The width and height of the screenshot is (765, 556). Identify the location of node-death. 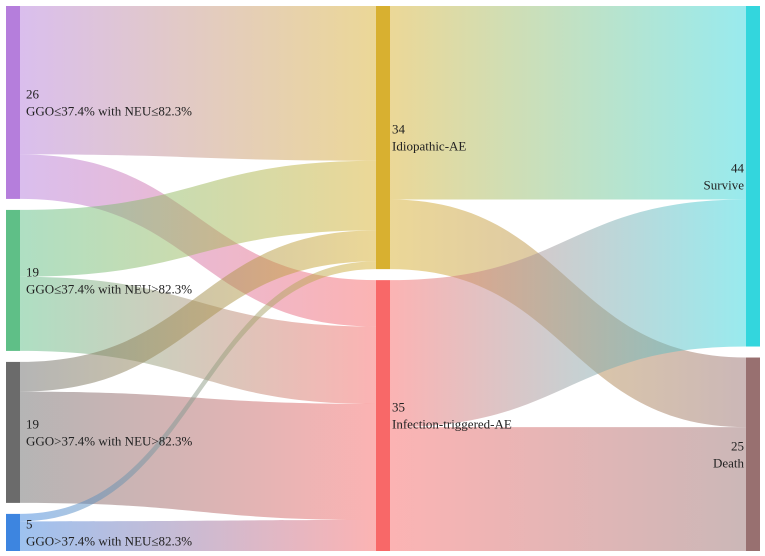
(753, 454).